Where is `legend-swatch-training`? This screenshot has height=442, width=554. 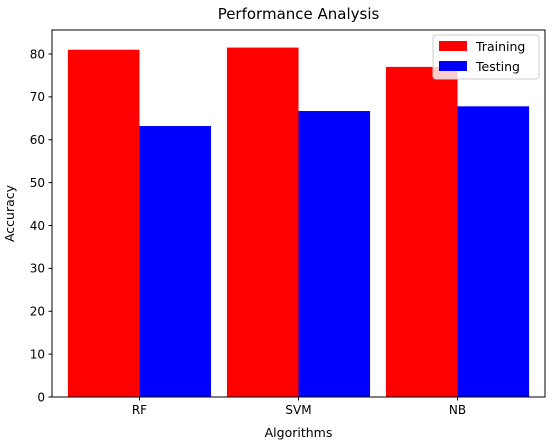
legend-swatch-training is located at coordinates (453, 46).